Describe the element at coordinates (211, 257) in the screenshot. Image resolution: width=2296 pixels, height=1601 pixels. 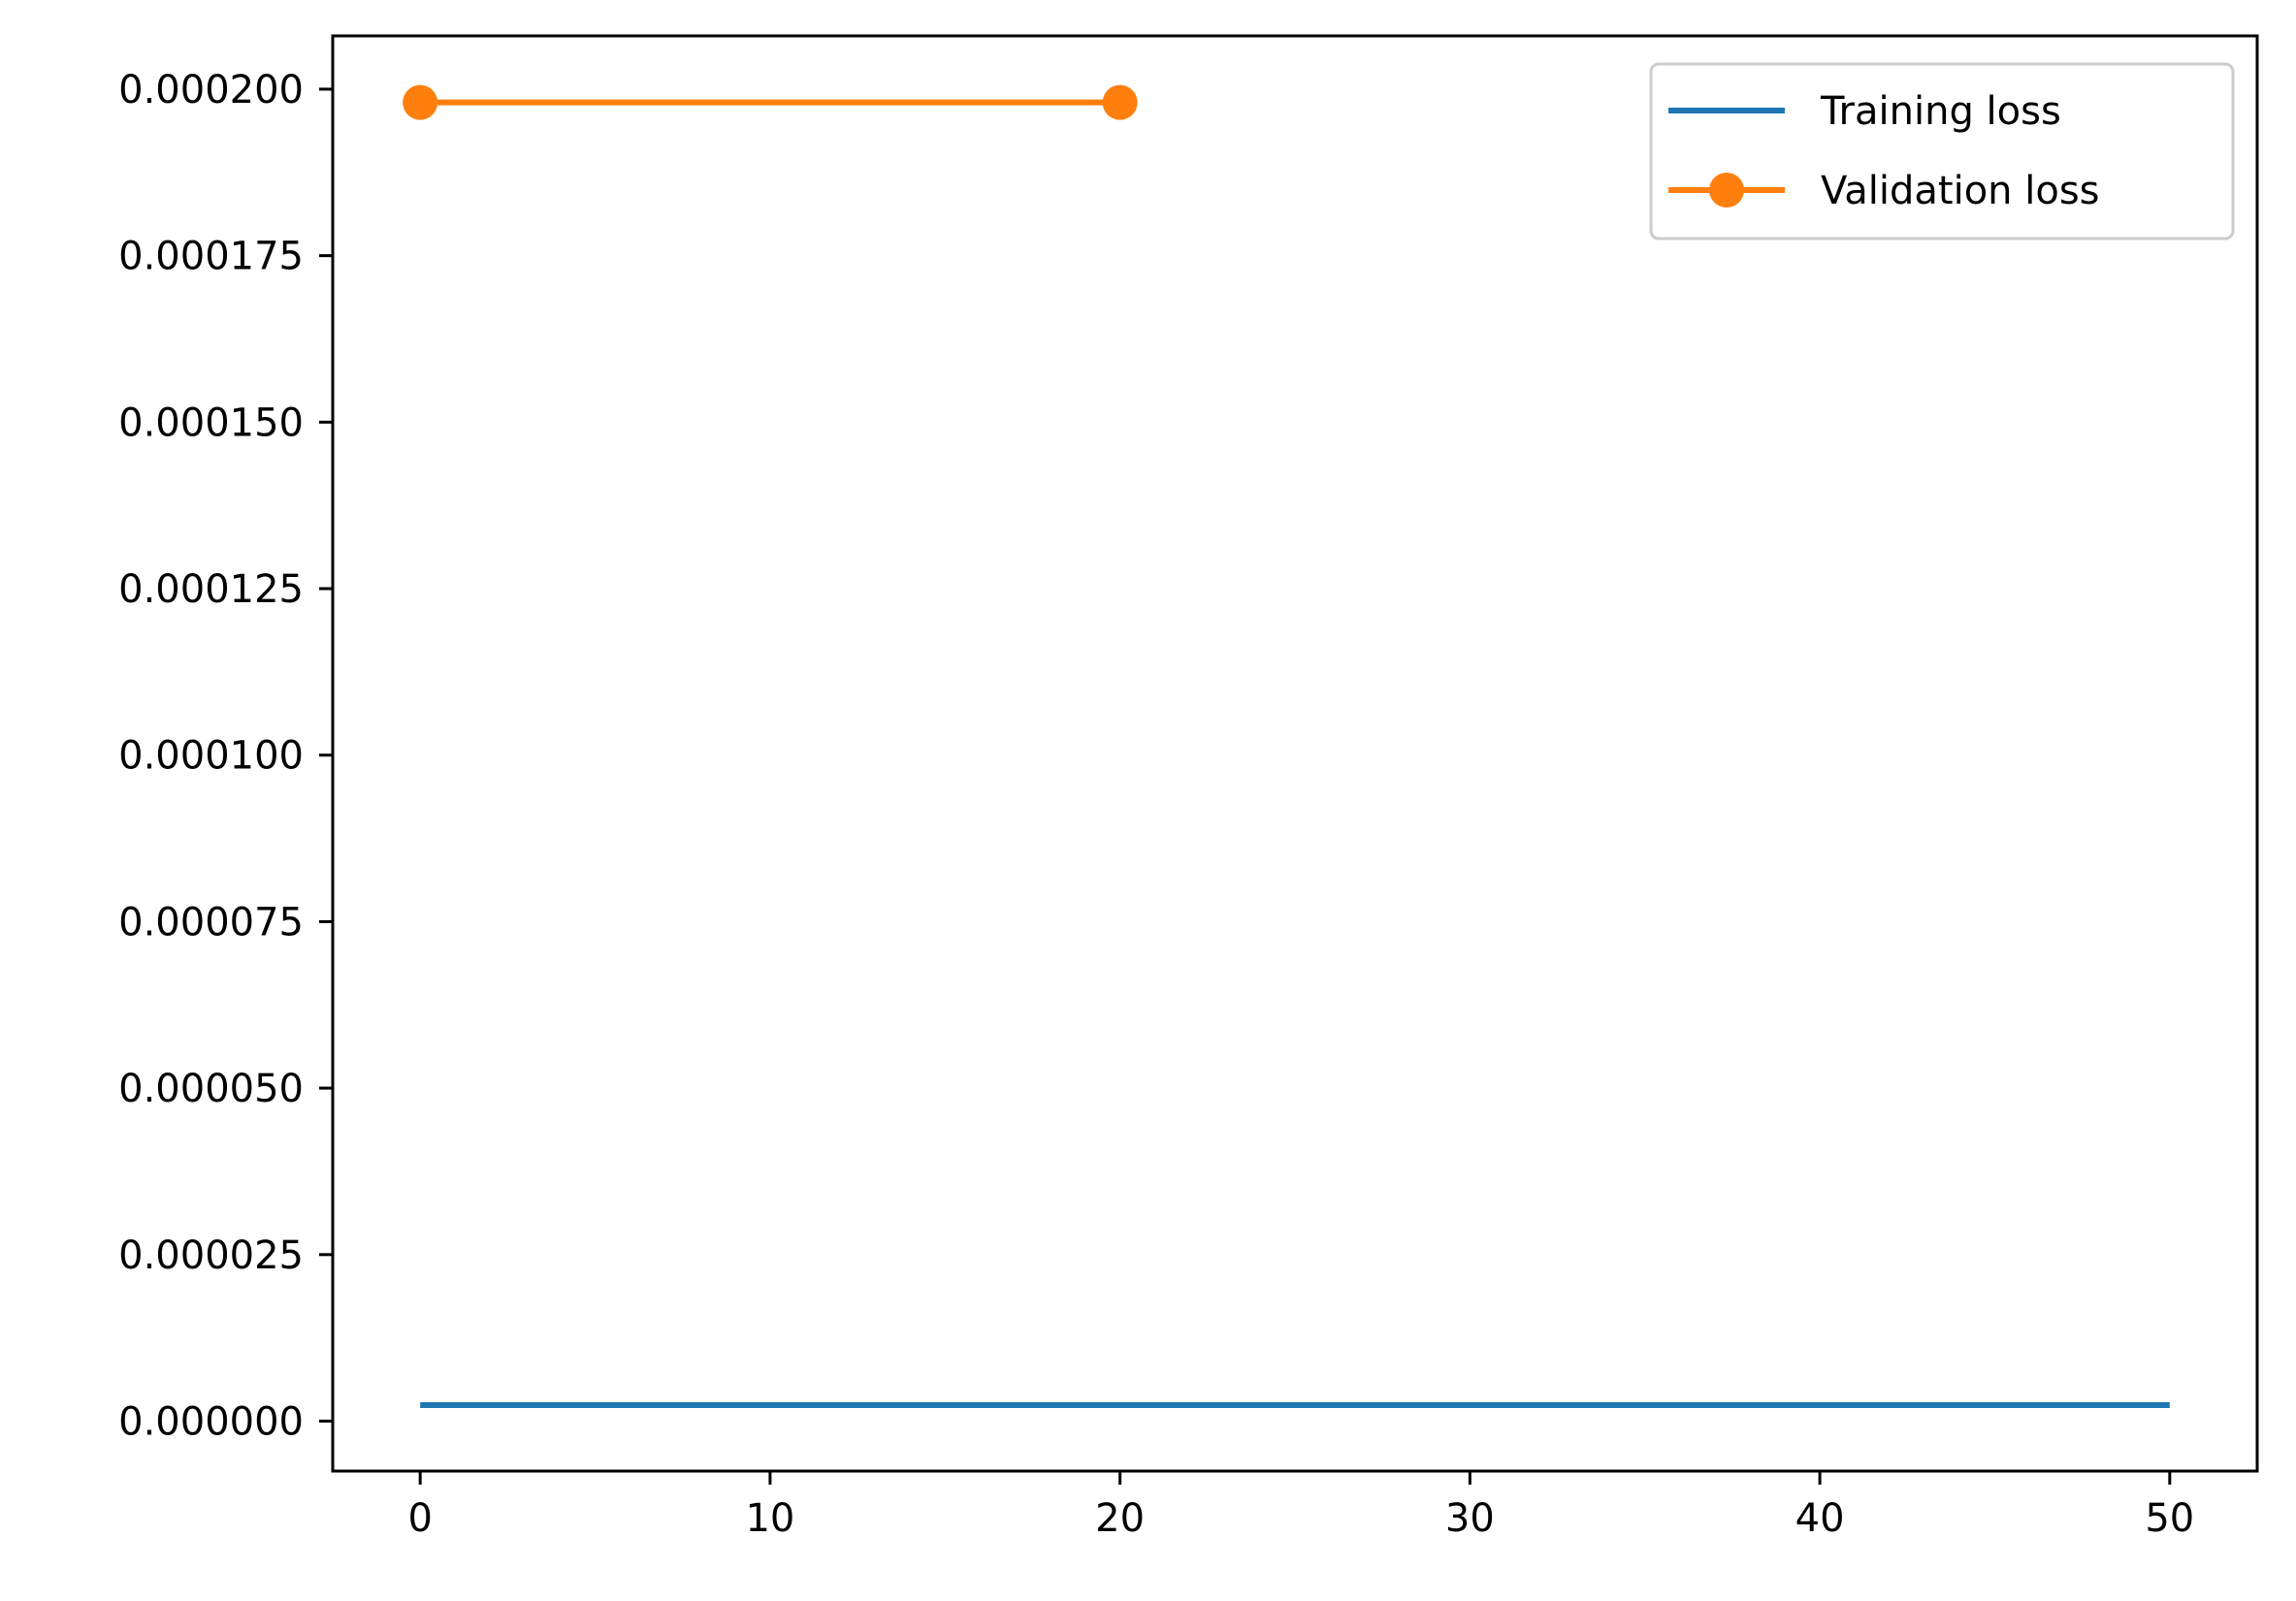
I see `y-tick-label: 0.000175` at that location.